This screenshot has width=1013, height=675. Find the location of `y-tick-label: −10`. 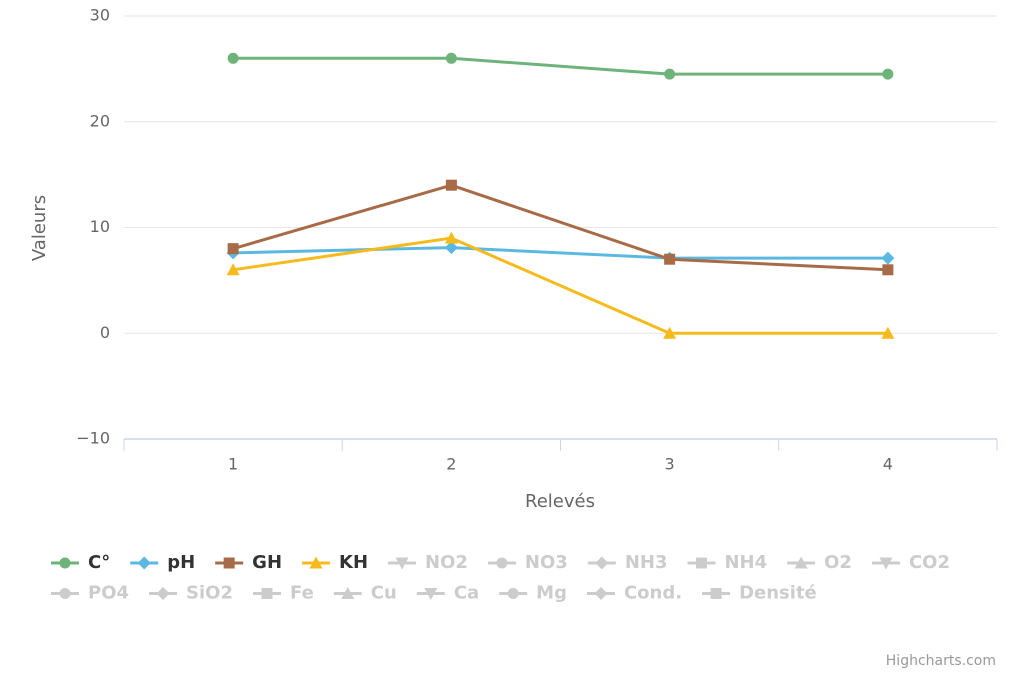

y-tick-label: −10 is located at coordinates (93, 438).